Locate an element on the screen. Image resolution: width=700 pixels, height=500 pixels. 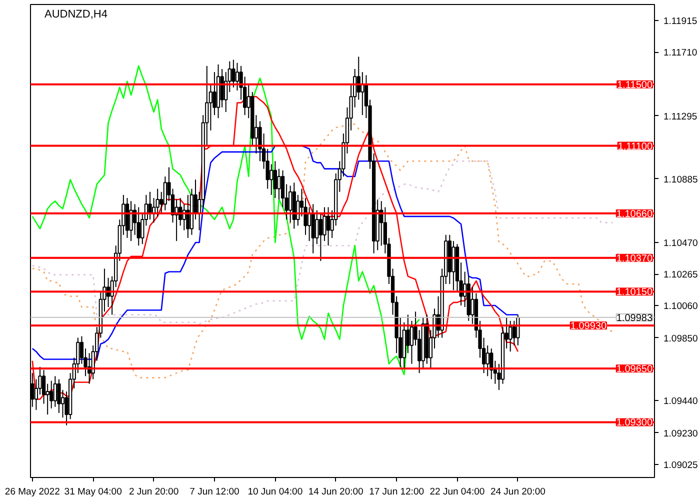
y-tick-label: 1.11295 is located at coordinates (681, 116).